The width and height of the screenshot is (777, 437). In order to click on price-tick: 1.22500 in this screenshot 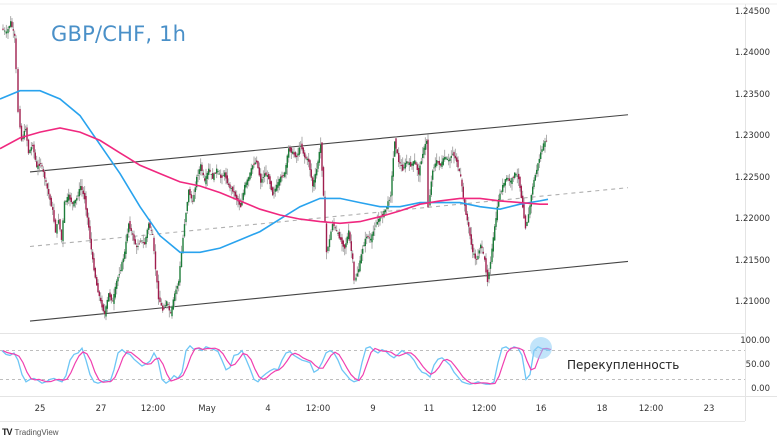, I will do `click(752, 177)`.